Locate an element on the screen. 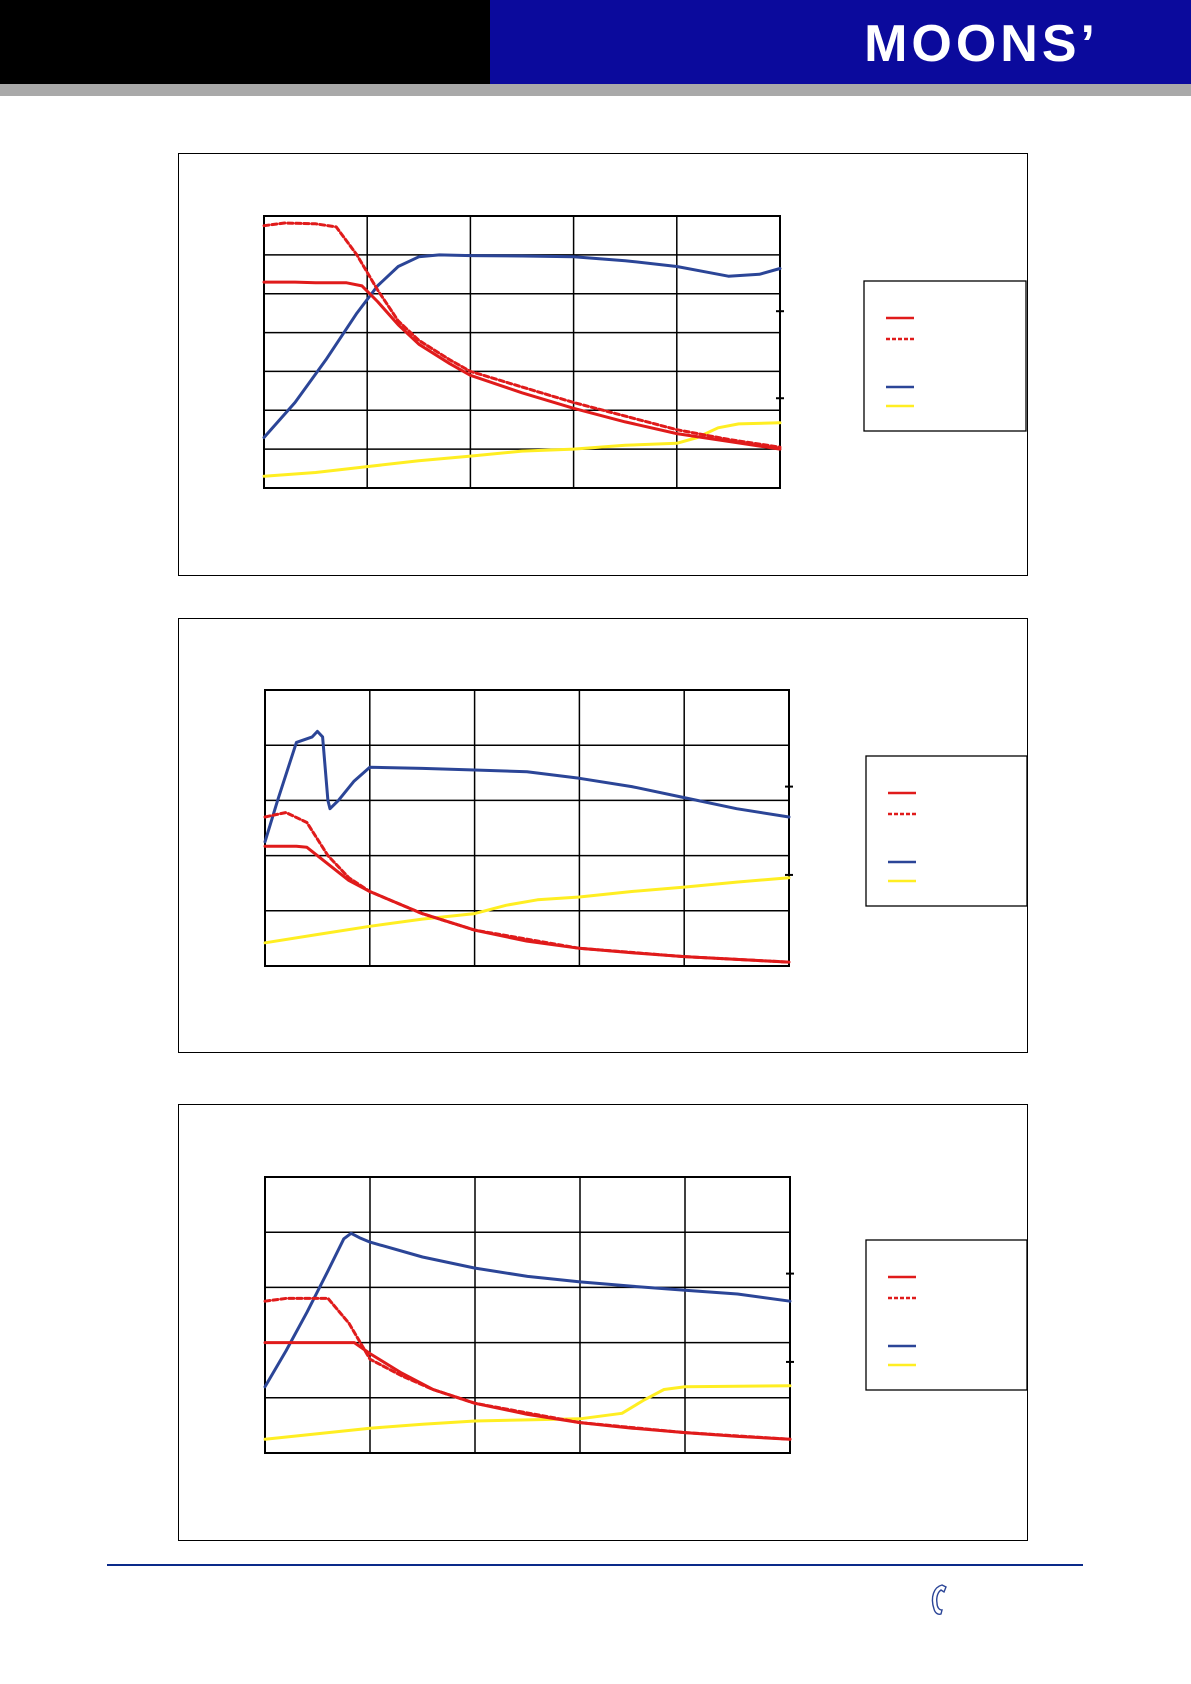  footer-rule is located at coordinates (595, 1565).